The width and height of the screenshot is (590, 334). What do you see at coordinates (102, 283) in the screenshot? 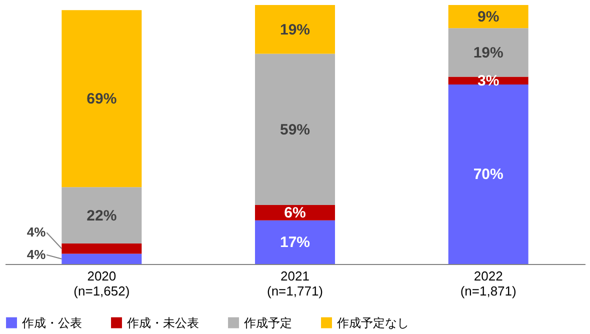
I see `x-tick-label: 2020 (n=1,652)` at bounding box center [102, 283].